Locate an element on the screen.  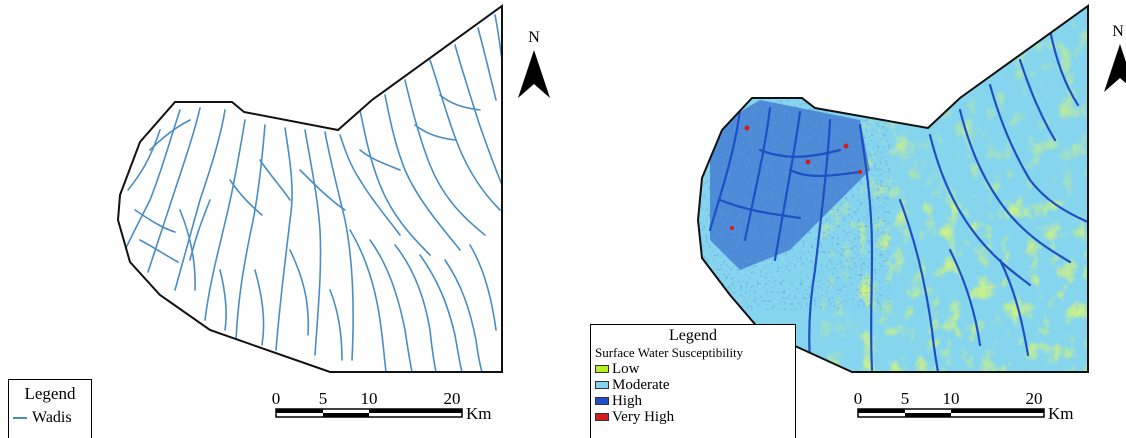
wadi-line-icon is located at coordinates (20, 418).